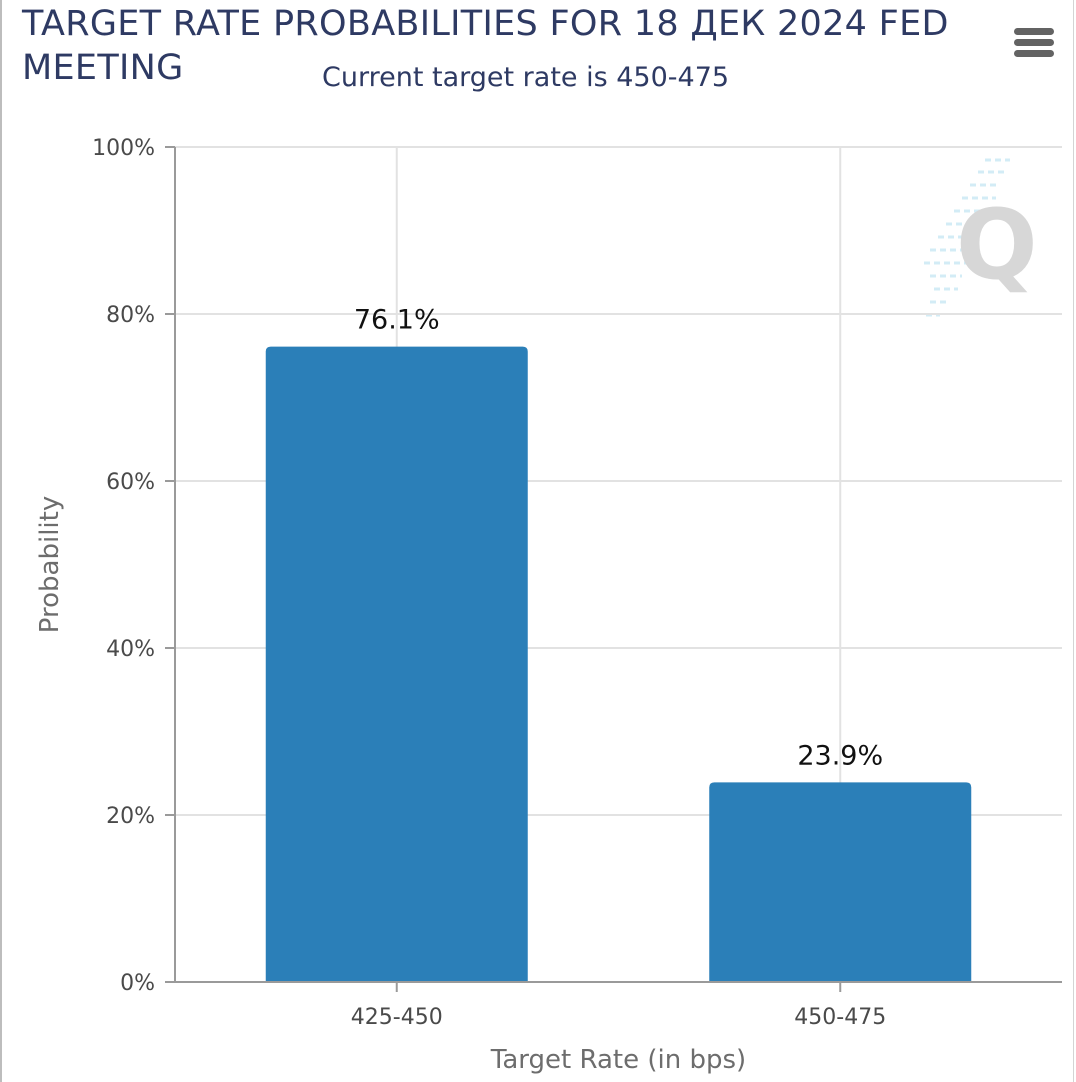 This screenshot has width=1076, height=1082. Describe the element at coordinates (137, 983) in the screenshot. I see `y-tick-label: 0%` at that location.